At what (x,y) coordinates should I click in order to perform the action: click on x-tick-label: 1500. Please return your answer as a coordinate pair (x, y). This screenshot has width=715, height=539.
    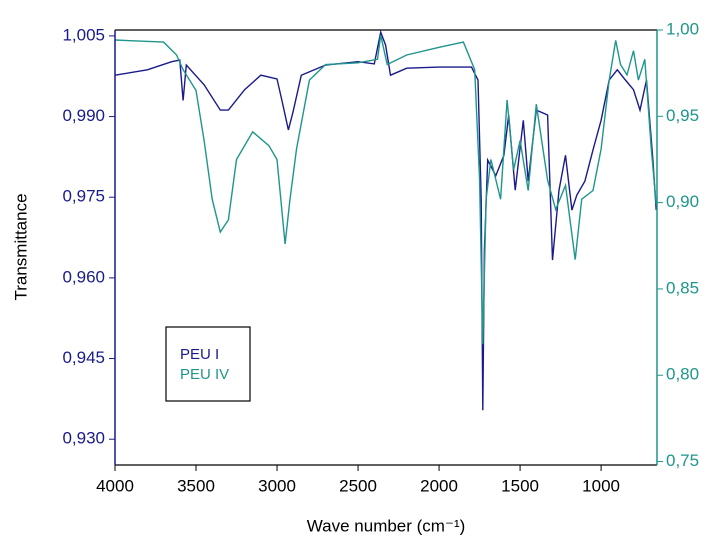
    Looking at the image, I should click on (520, 485).